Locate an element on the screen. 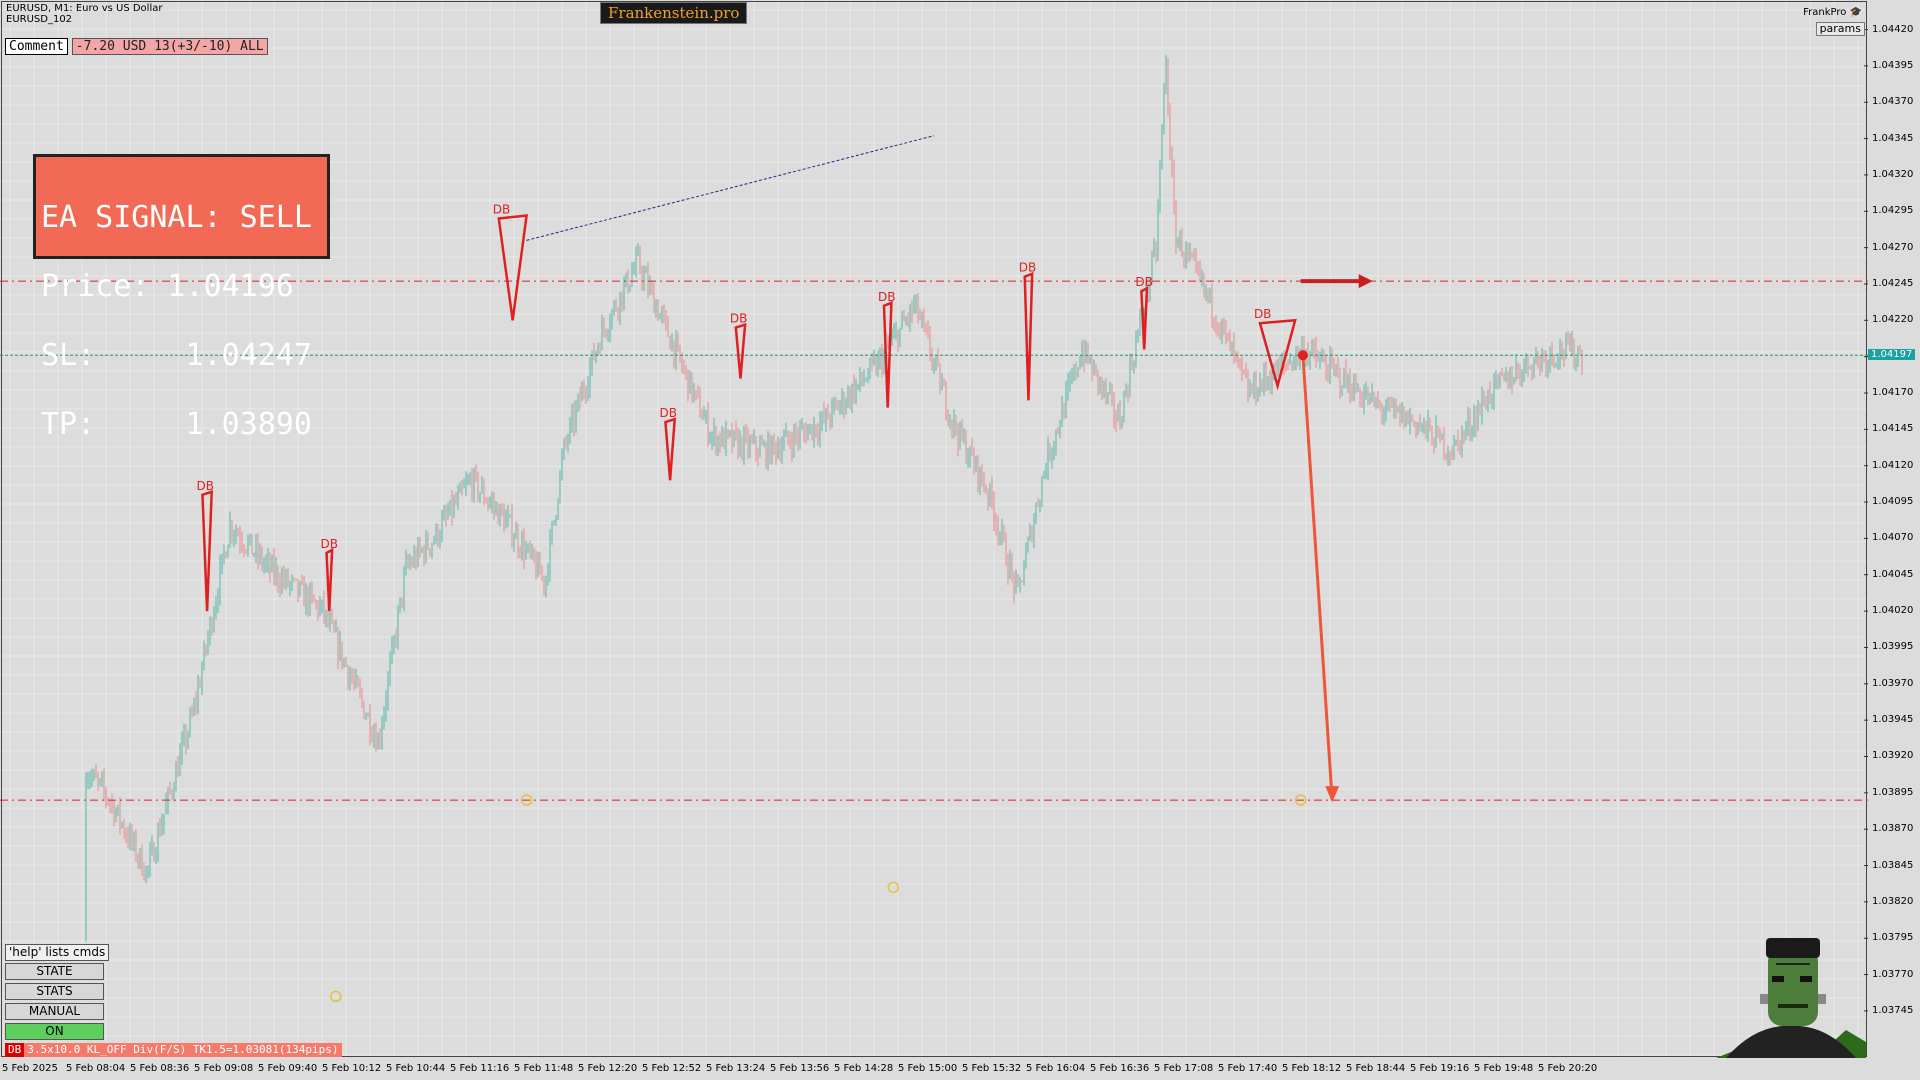 This screenshot has width=1920, height=1080. time-axis-label: 5 Feb 17:08 is located at coordinates (1184, 1068).